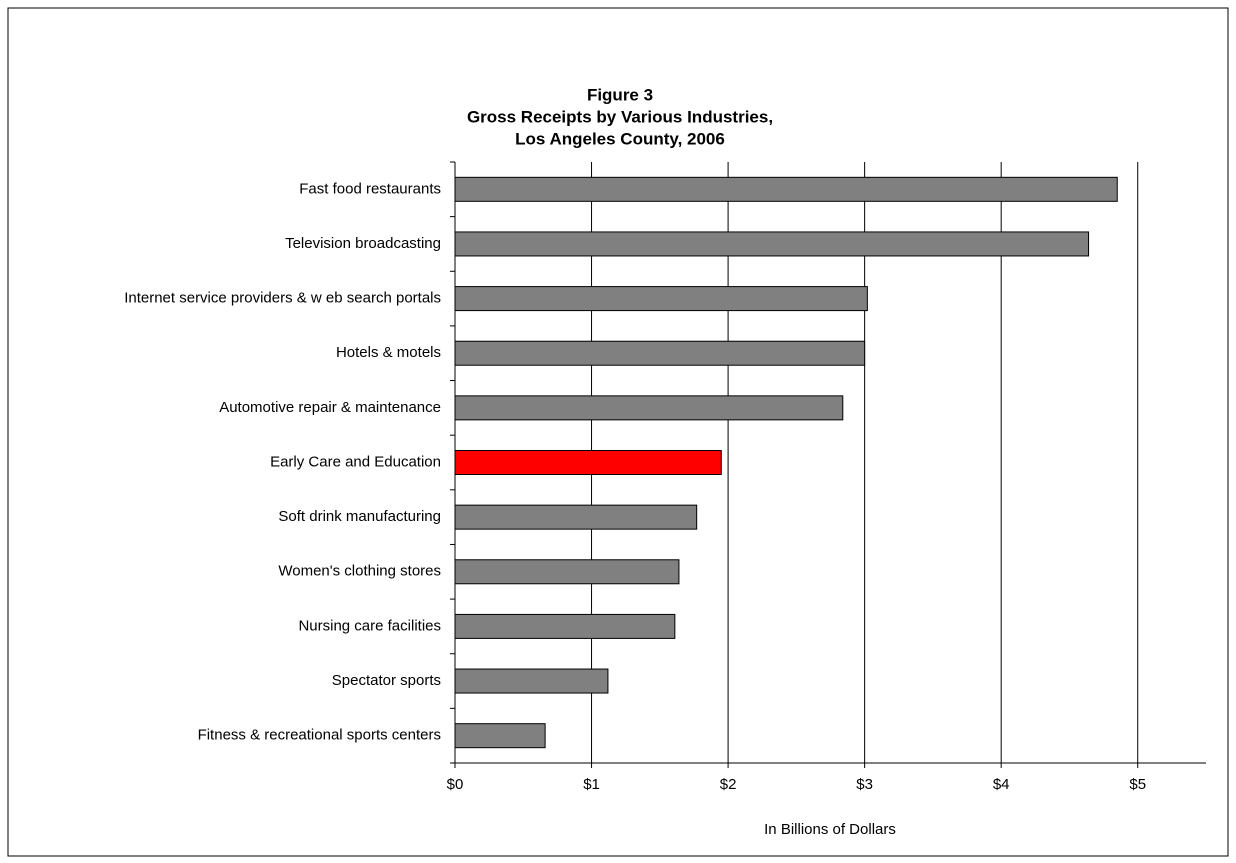 The width and height of the screenshot is (1236, 863). Describe the element at coordinates (386, 680) in the screenshot. I see `y-tick-label: Spectator sports` at that location.